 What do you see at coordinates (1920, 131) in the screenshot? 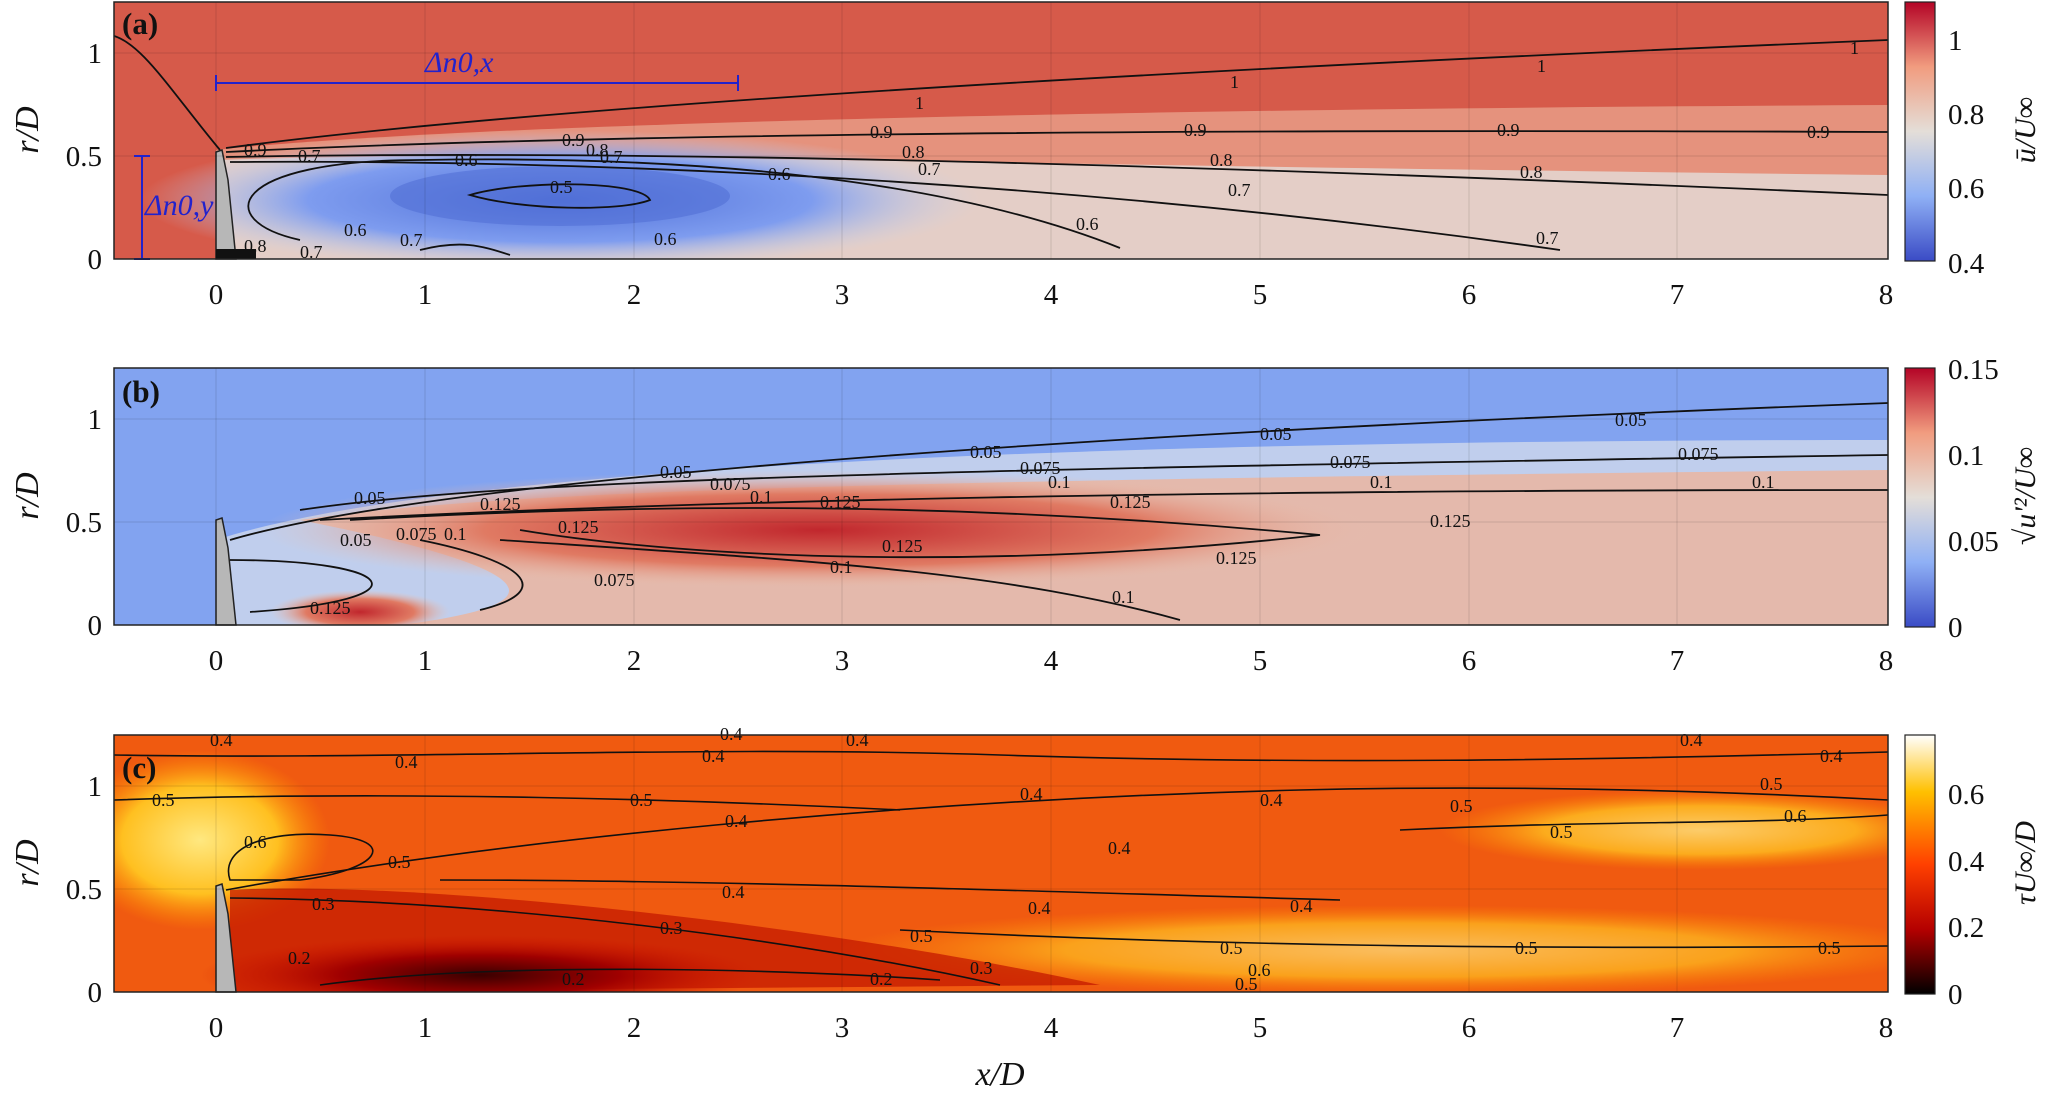
I see `panel-a-colorbar` at bounding box center [1920, 131].